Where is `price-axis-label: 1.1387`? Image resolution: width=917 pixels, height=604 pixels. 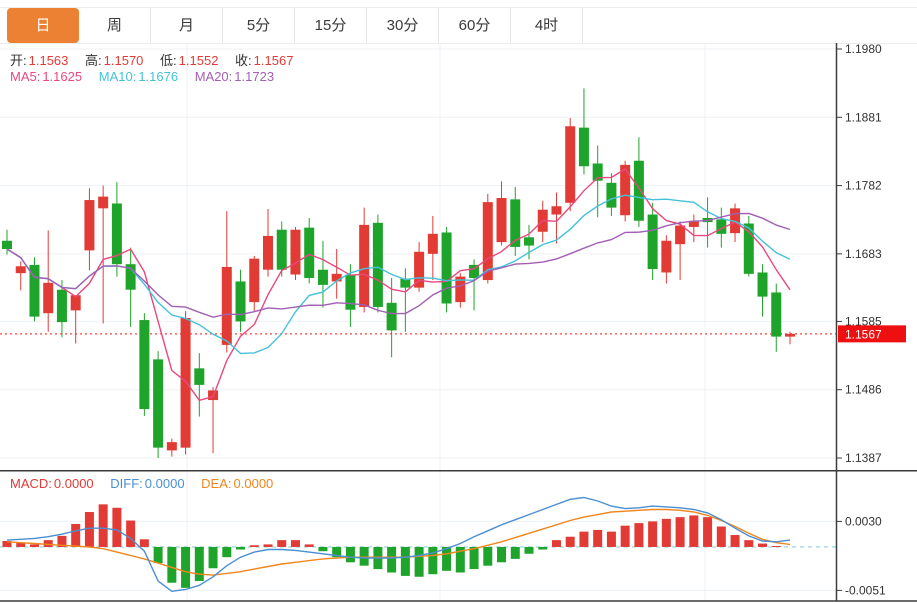
price-axis-label: 1.1387 is located at coordinates (863, 458).